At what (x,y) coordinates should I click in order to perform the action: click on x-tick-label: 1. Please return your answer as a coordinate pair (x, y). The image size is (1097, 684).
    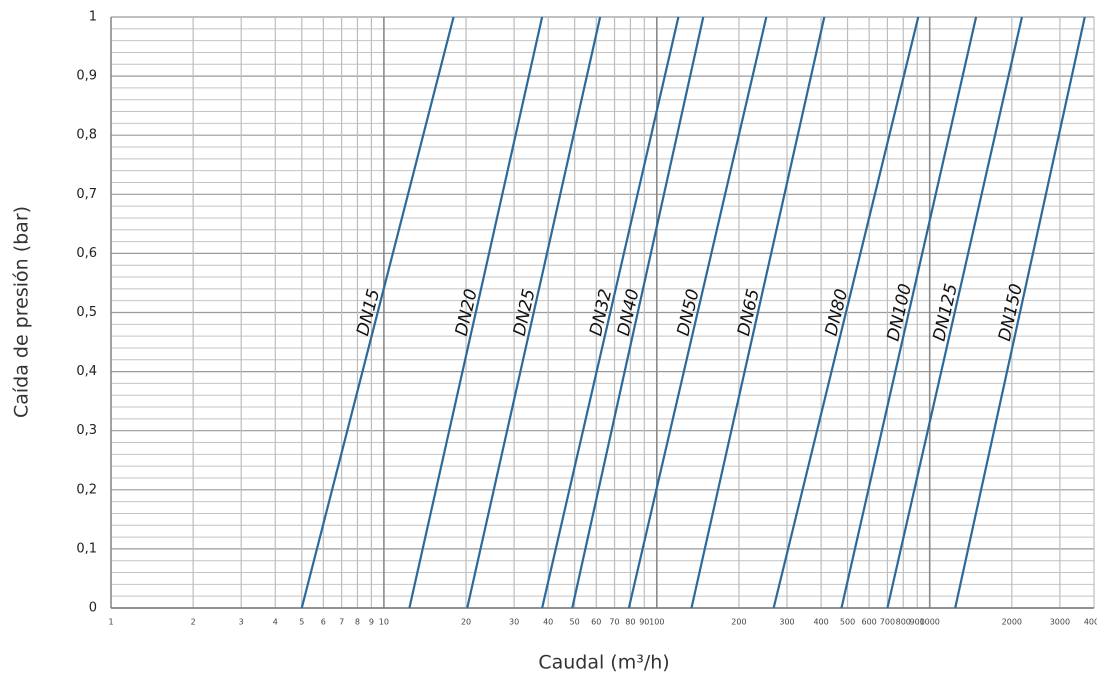
    Looking at the image, I should click on (110, 622).